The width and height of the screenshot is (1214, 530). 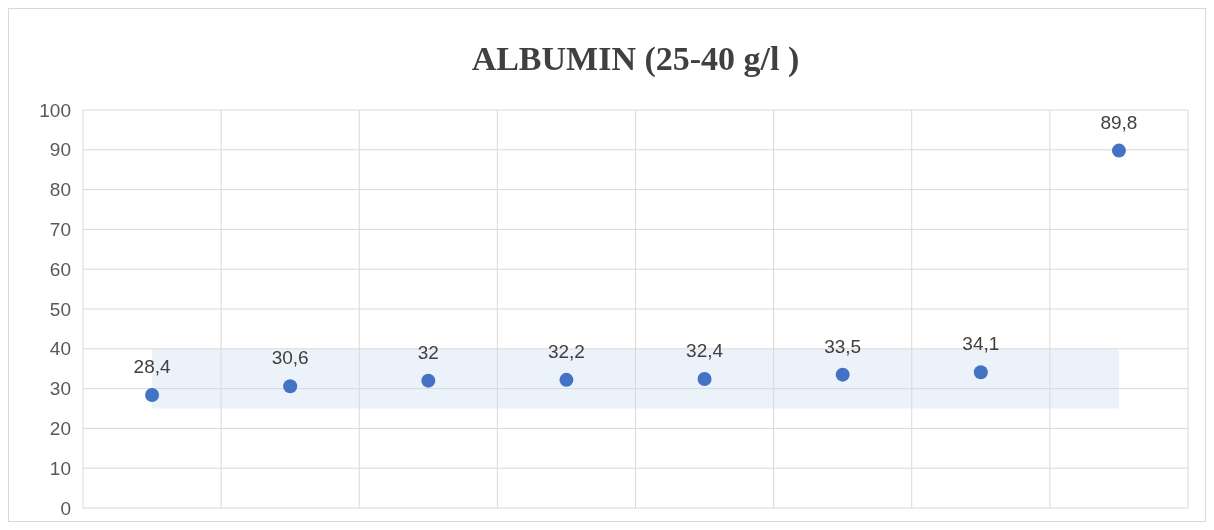 What do you see at coordinates (60, 389) in the screenshot?
I see `y-tick-label: 30` at bounding box center [60, 389].